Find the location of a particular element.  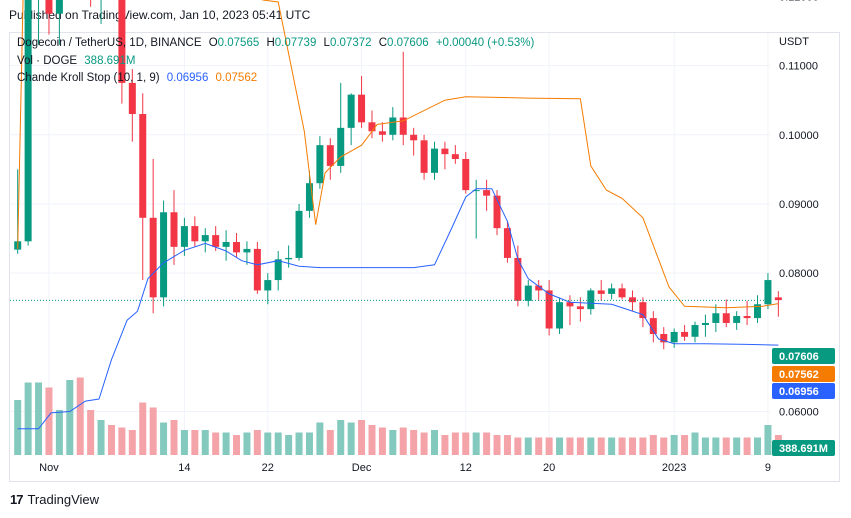

price-tick-label: 0.12000 is located at coordinates (799, 1).